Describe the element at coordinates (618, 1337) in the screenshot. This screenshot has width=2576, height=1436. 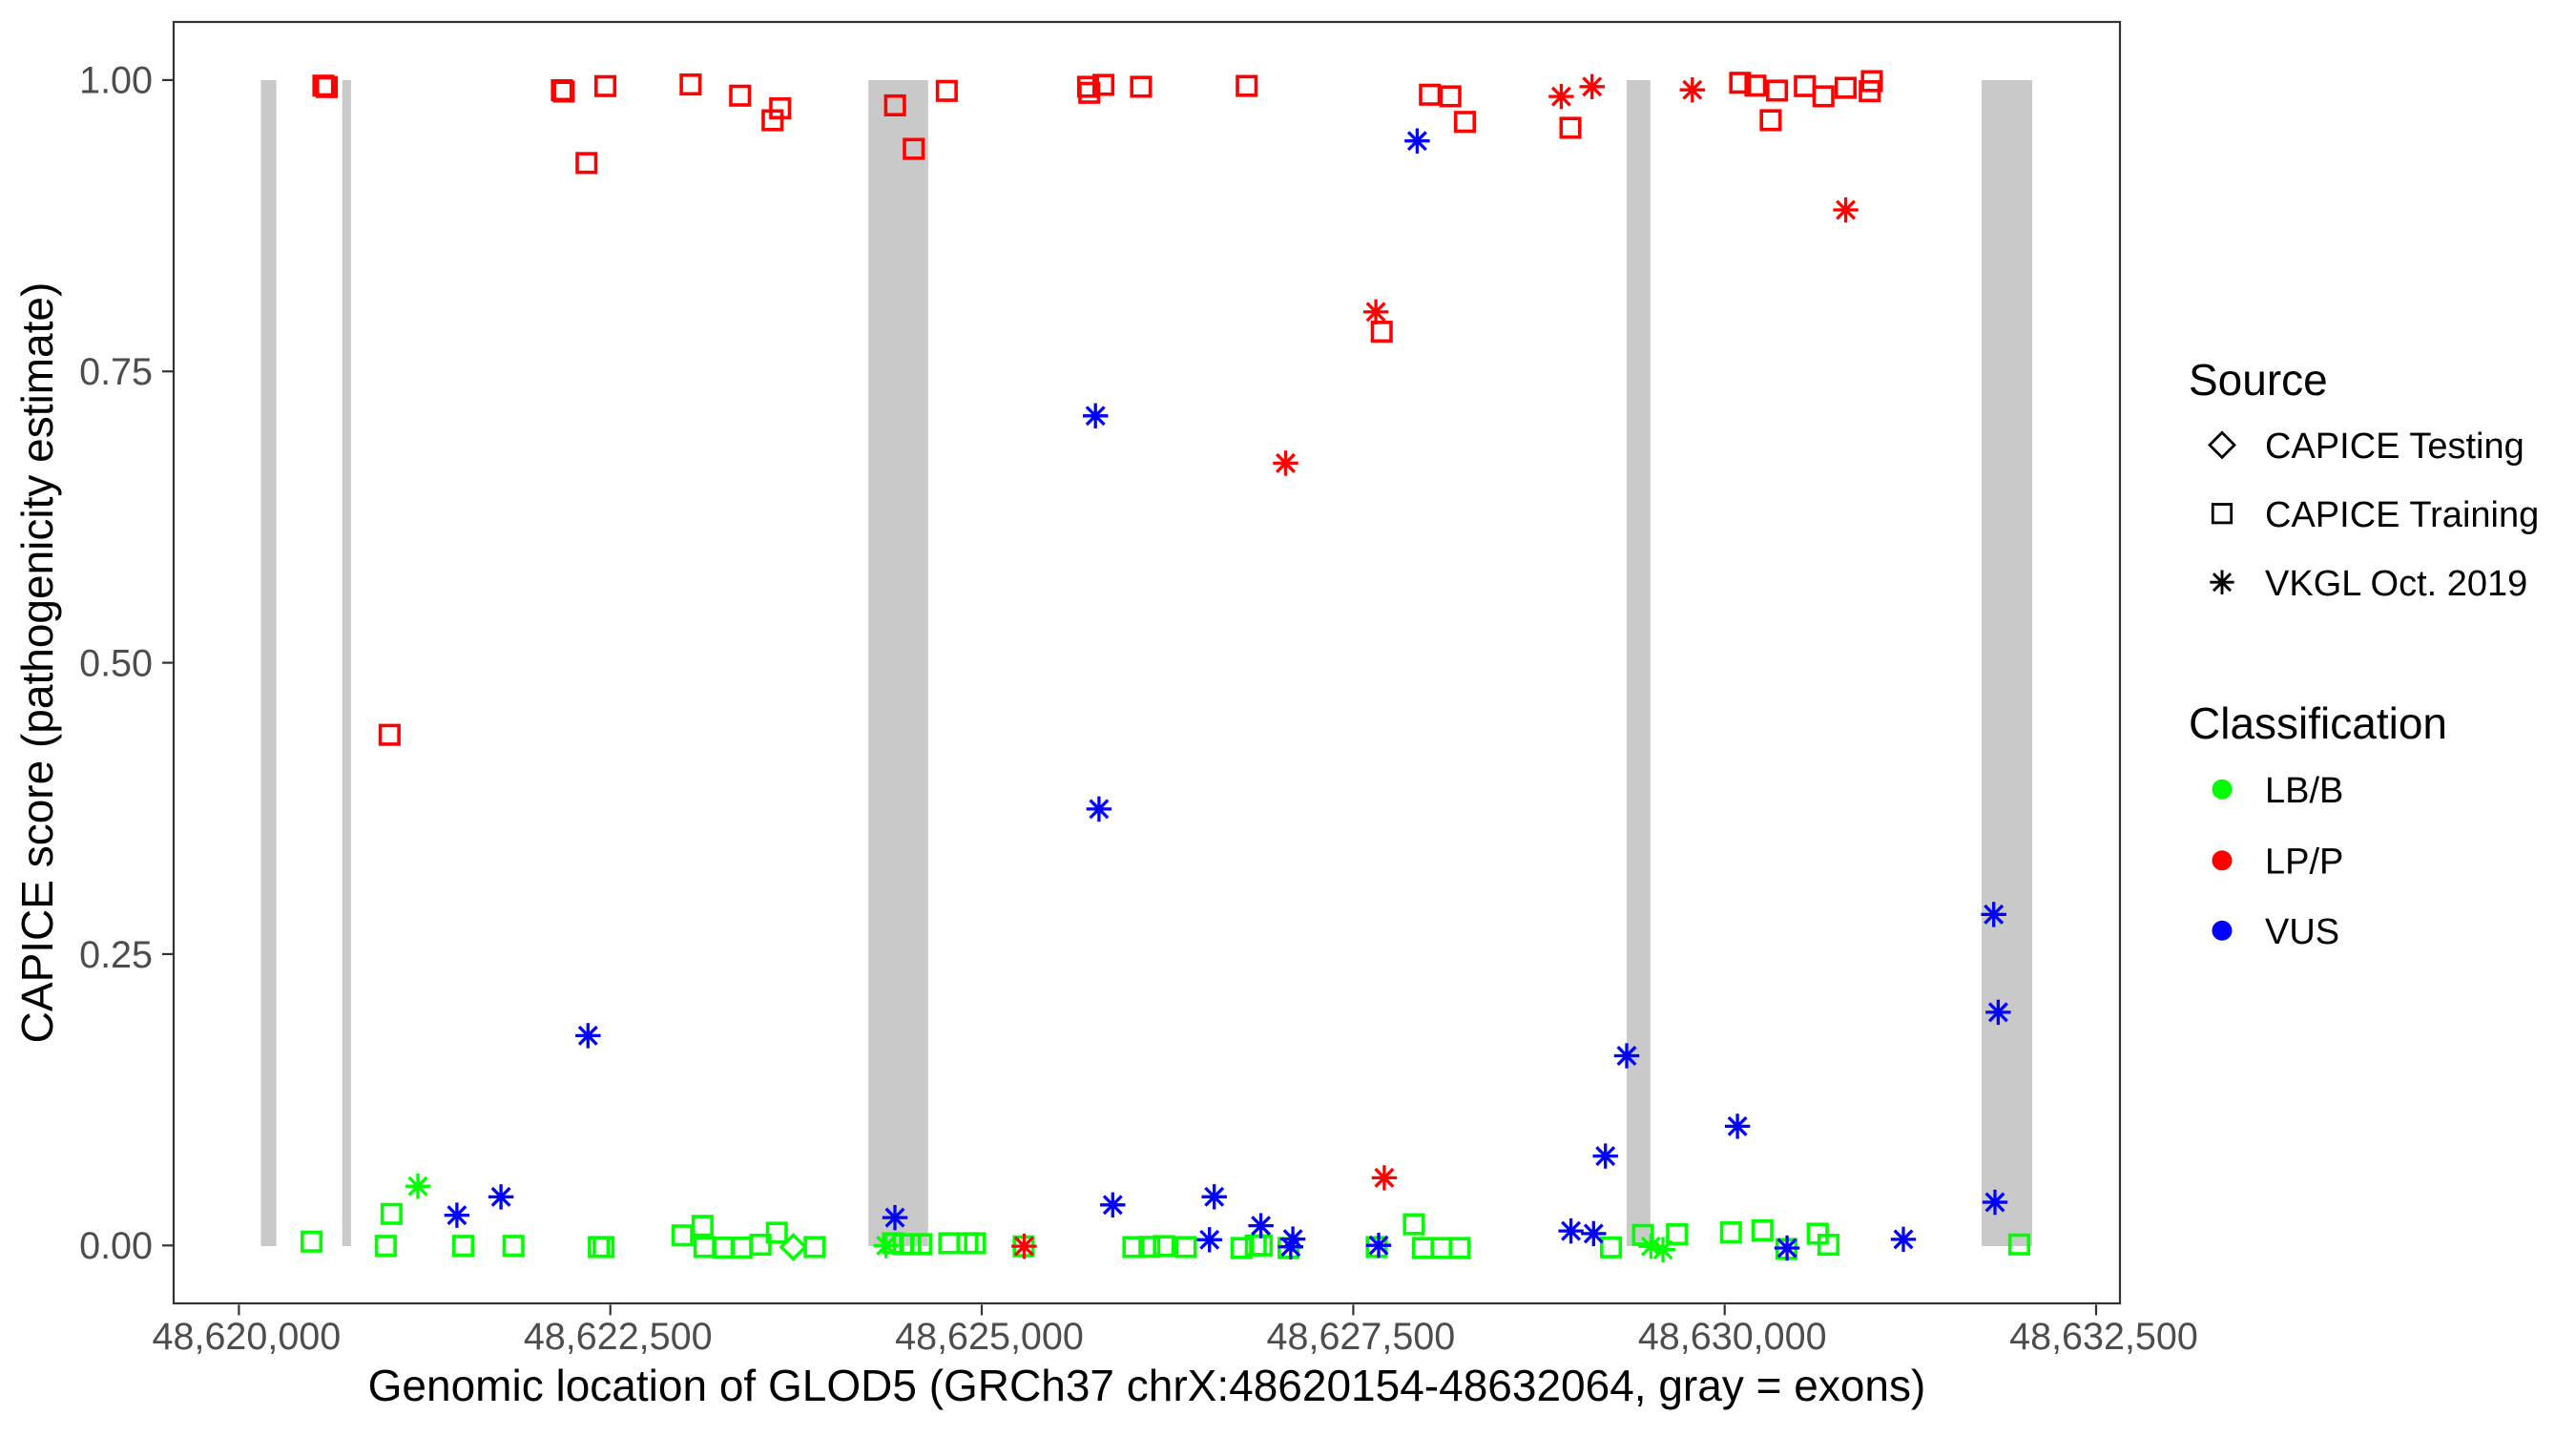
I see `svg-text: 48,622,500` at that location.